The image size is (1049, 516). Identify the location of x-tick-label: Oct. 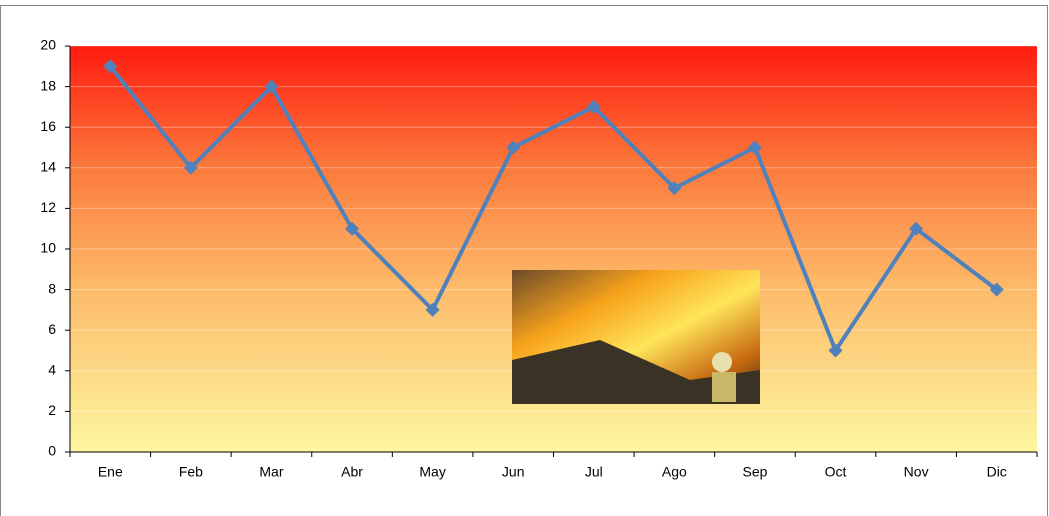
(836, 472).